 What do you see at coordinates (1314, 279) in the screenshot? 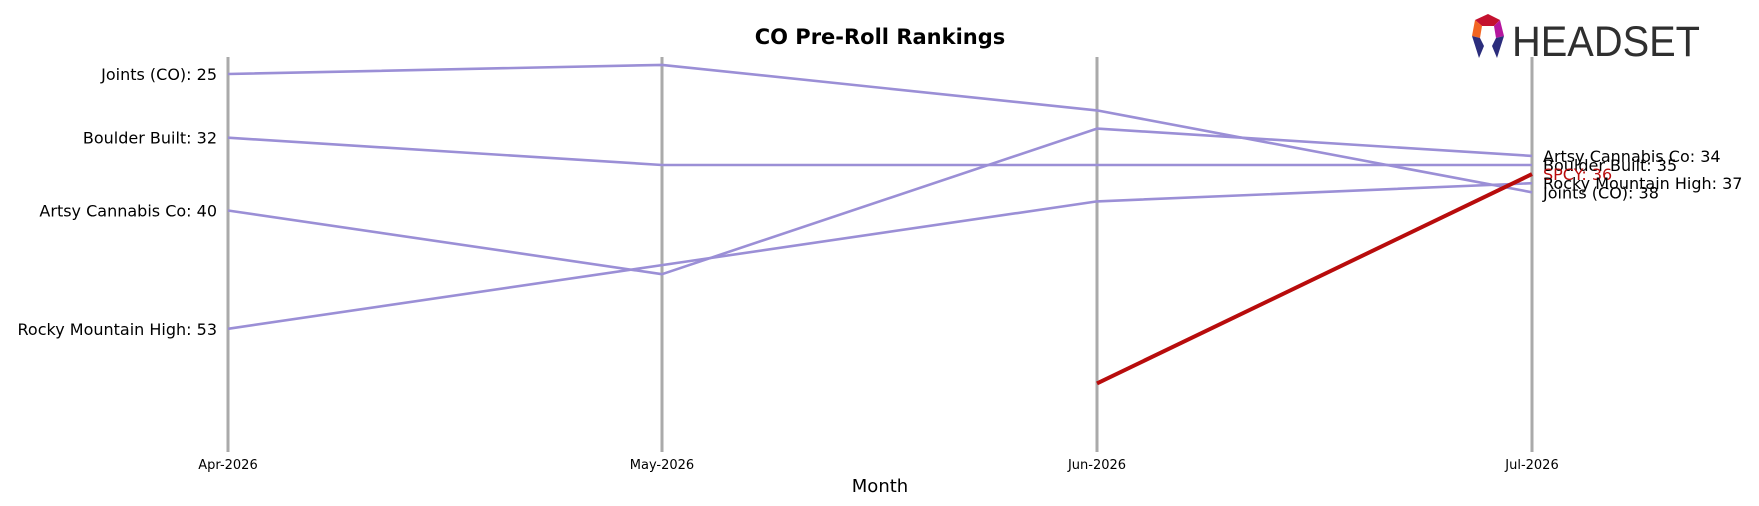
I see `series-line-spcy` at bounding box center [1314, 279].